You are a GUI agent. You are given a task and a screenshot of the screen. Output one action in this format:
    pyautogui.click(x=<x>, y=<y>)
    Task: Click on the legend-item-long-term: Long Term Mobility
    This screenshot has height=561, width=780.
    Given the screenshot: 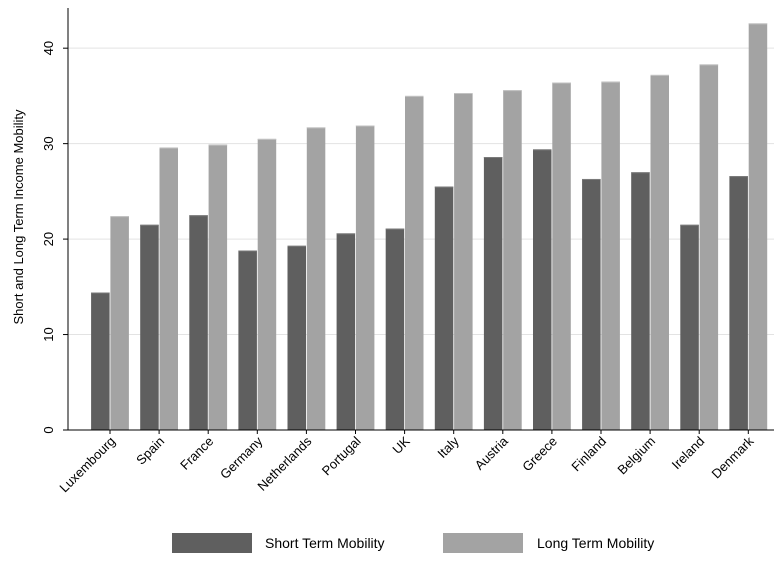 What is the action you would take?
    pyautogui.click(x=548, y=543)
    